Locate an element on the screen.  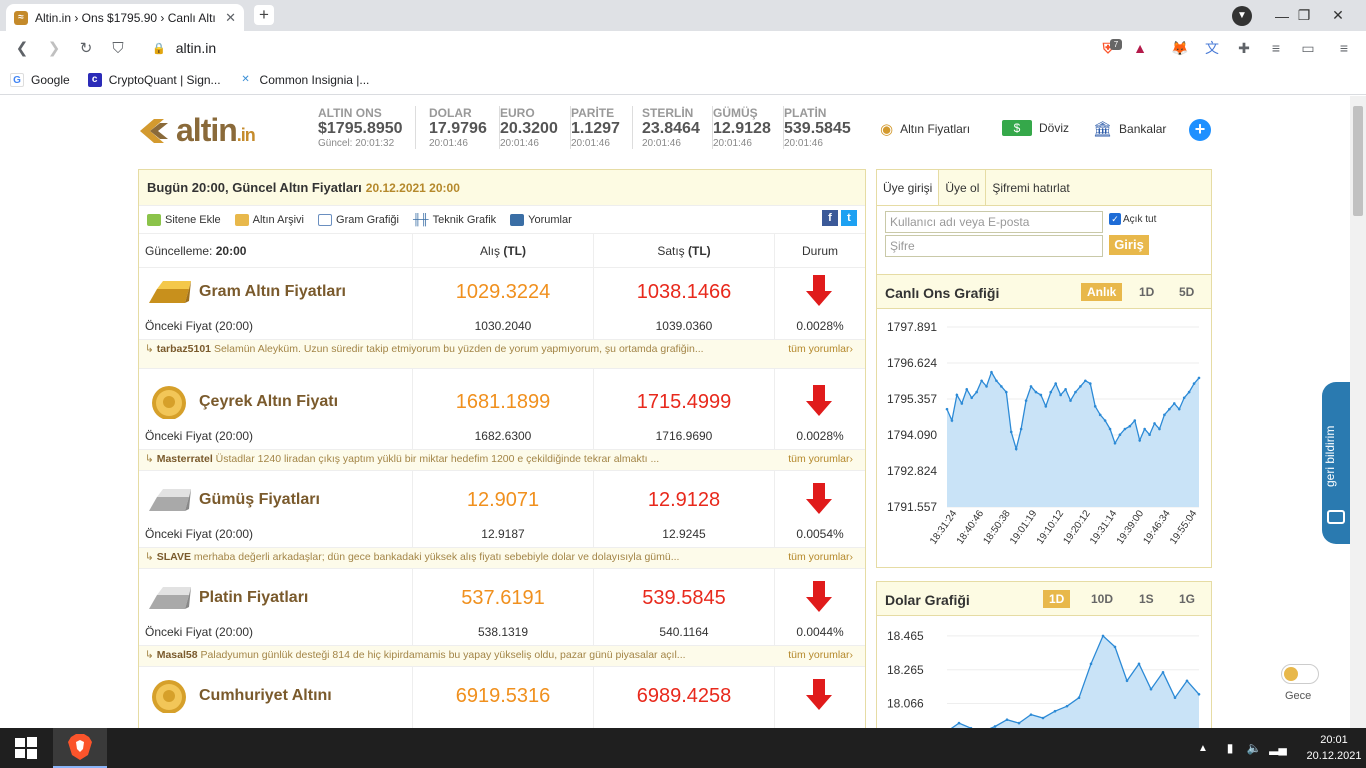
ticker-label: DOLAR is located at coordinates (450, 113).